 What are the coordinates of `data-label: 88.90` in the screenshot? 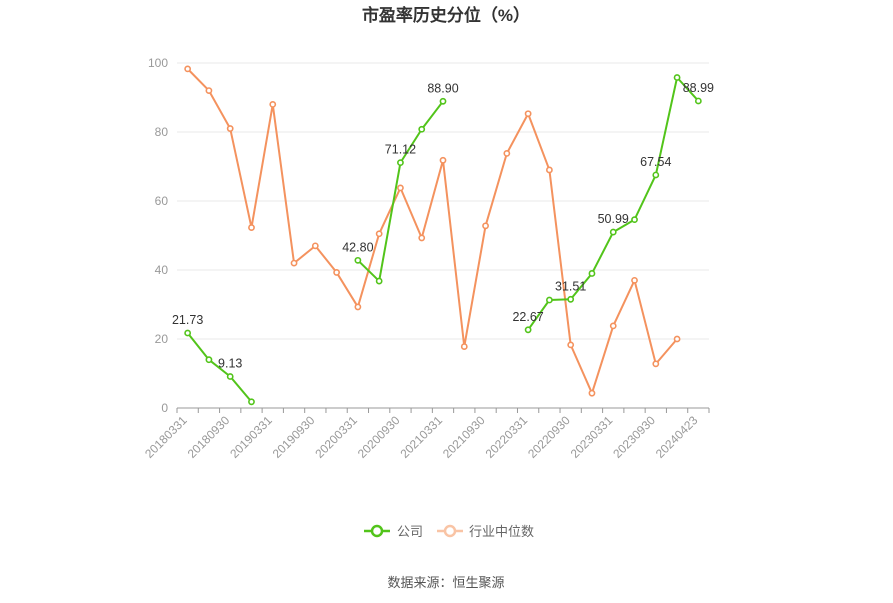 It's located at (442, 88).